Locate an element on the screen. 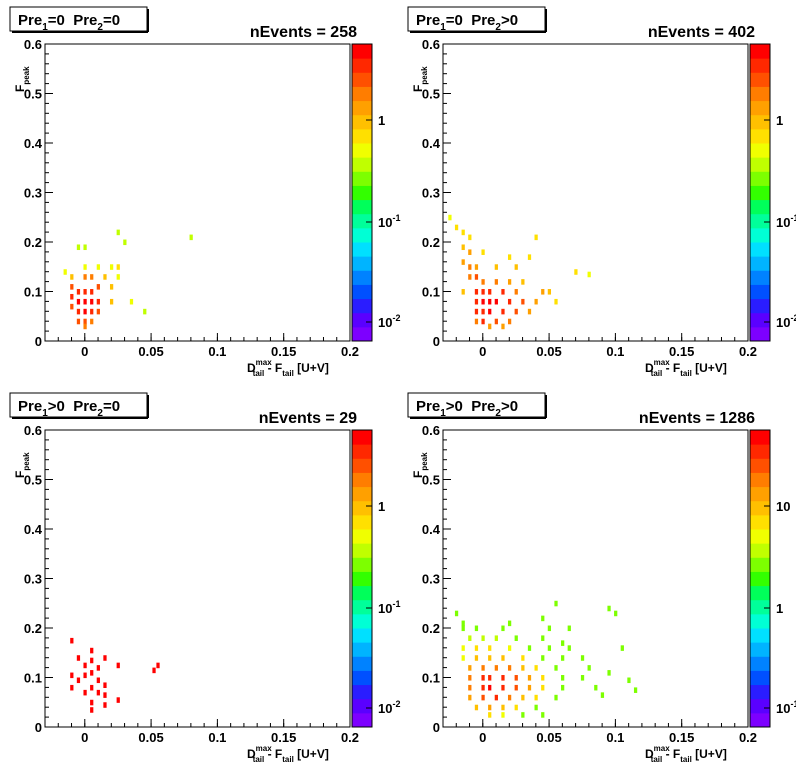 The image size is (796, 772). y-tick-label: 0.6 is located at coordinates (33, 44).